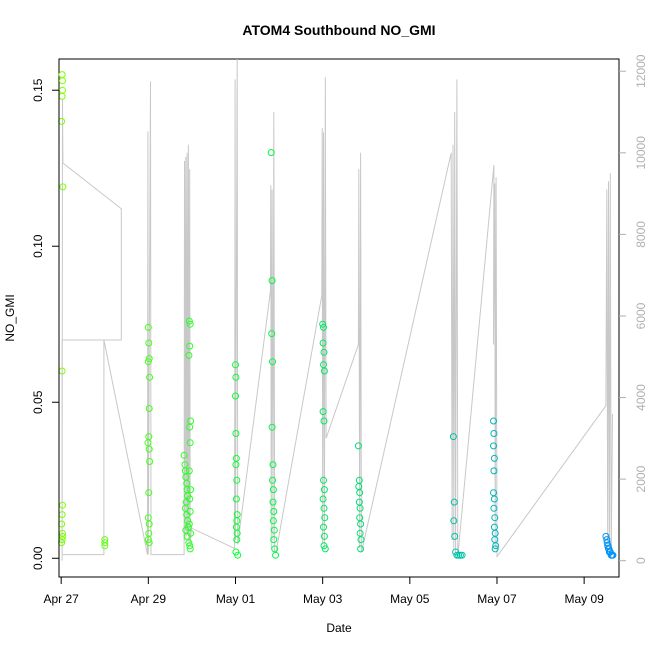  I want to click on x-axis-label: Date, so click(339, 628).